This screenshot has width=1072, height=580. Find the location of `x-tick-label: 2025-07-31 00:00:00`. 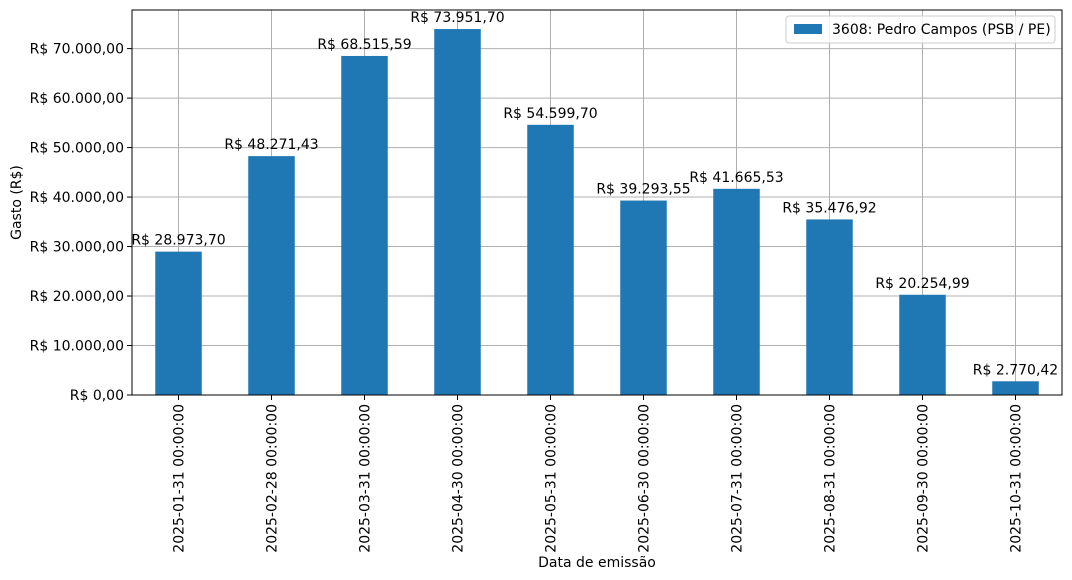

x-tick-label: 2025-07-31 00:00:00 is located at coordinates (738, 478).